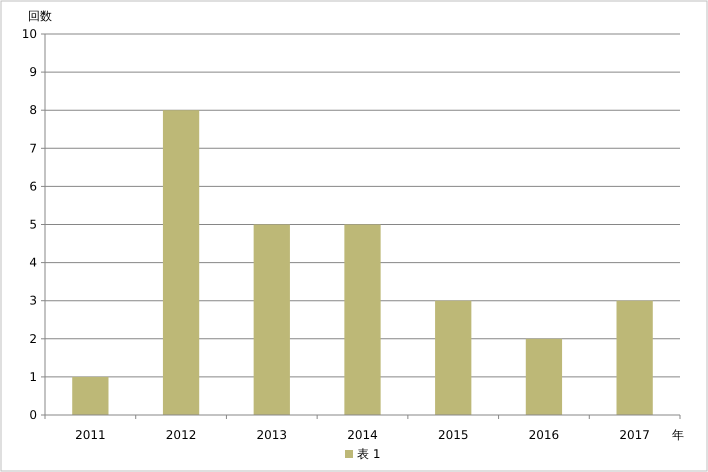 The image size is (708, 472). What do you see at coordinates (33, 186) in the screenshot?
I see `y-tick-label: 6` at bounding box center [33, 186].